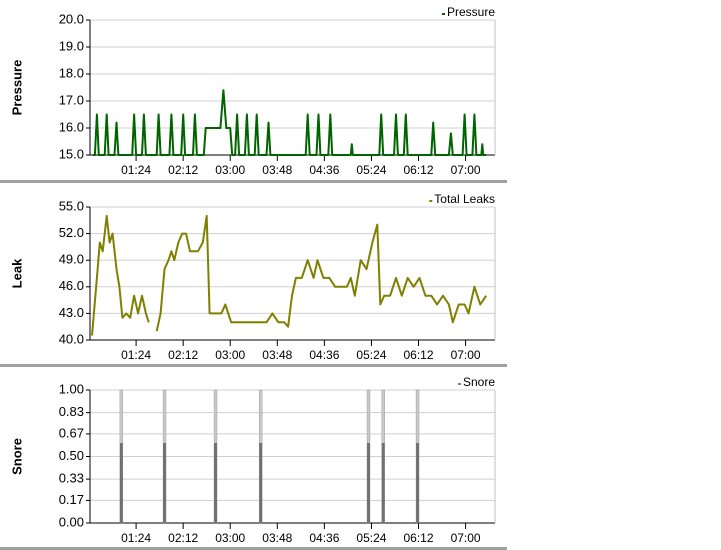 The width and height of the screenshot is (721, 550). Describe the element at coordinates (71, 499) in the screenshot. I see `y-tick-label: 0.17` at that location.